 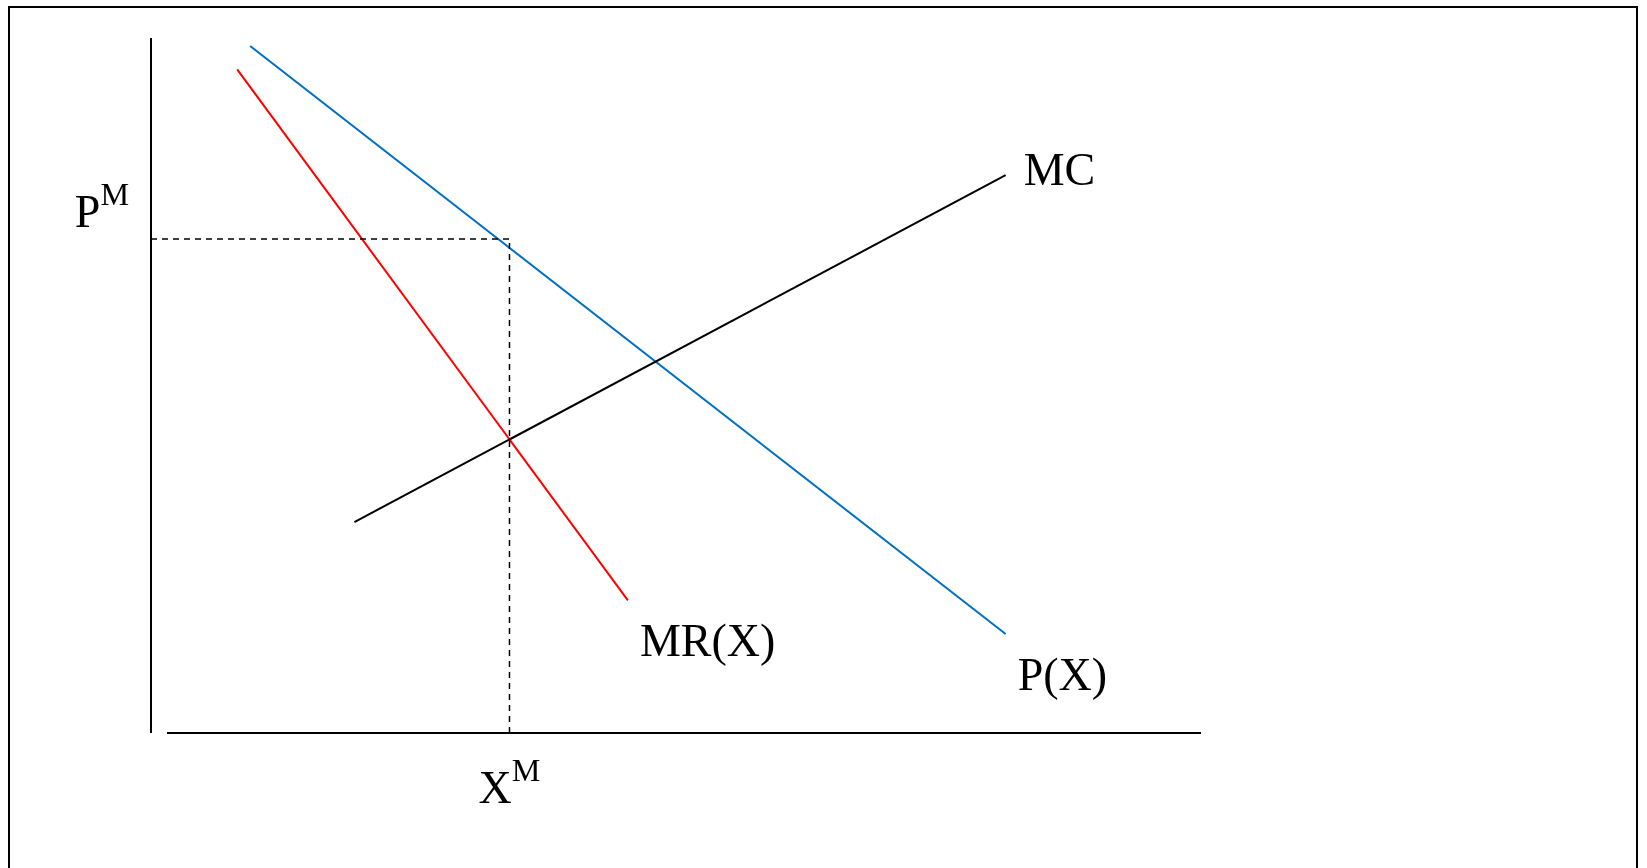 What do you see at coordinates (707, 641) in the screenshot?
I see `series-label: MR(X)` at bounding box center [707, 641].